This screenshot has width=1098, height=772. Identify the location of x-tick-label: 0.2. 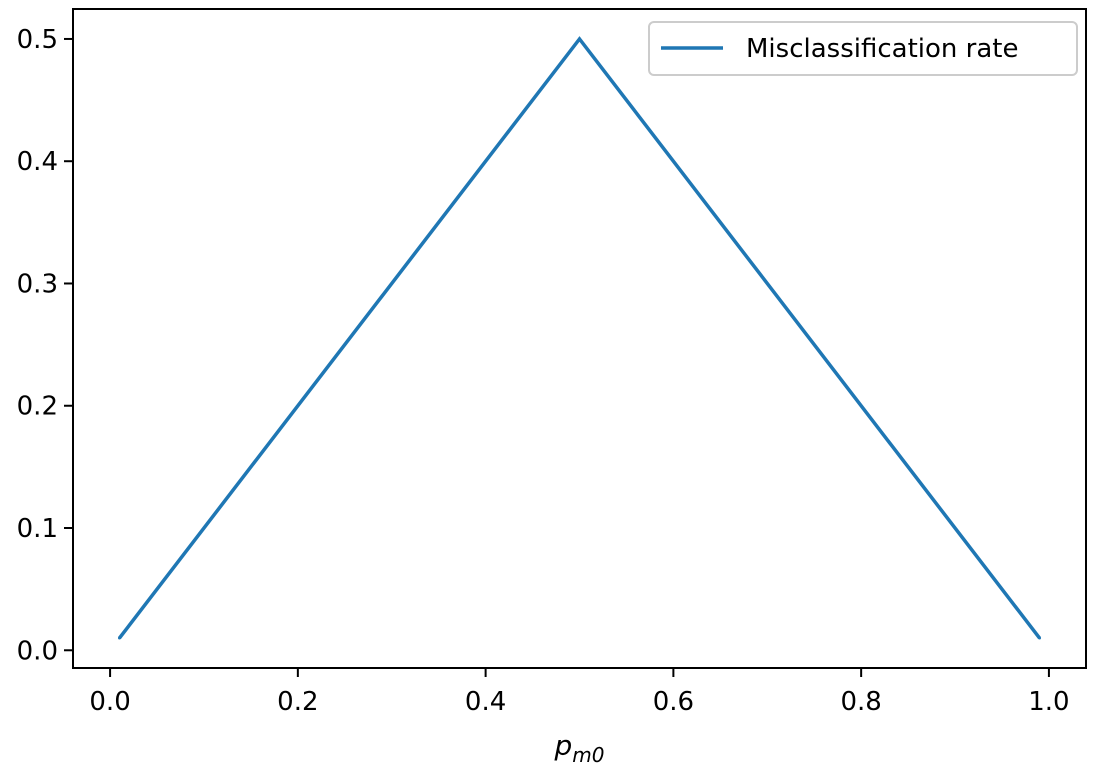
(297, 702).